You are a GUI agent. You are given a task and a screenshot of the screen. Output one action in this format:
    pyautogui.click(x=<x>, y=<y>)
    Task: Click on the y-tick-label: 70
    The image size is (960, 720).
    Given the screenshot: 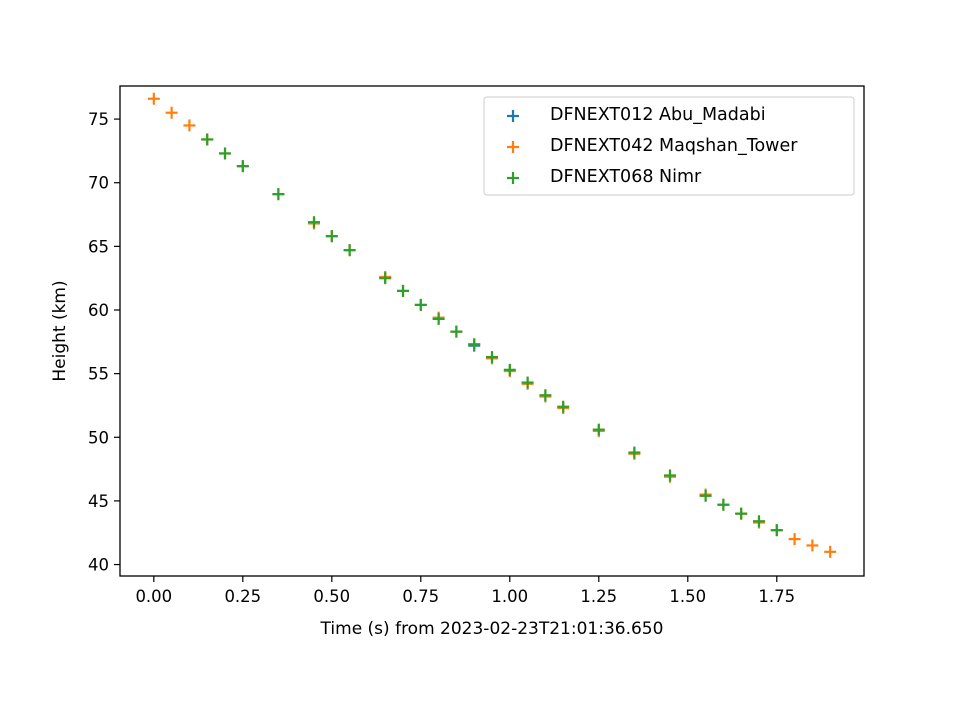 What is the action you would take?
    pyautogui.click(x=98, y=183)
    